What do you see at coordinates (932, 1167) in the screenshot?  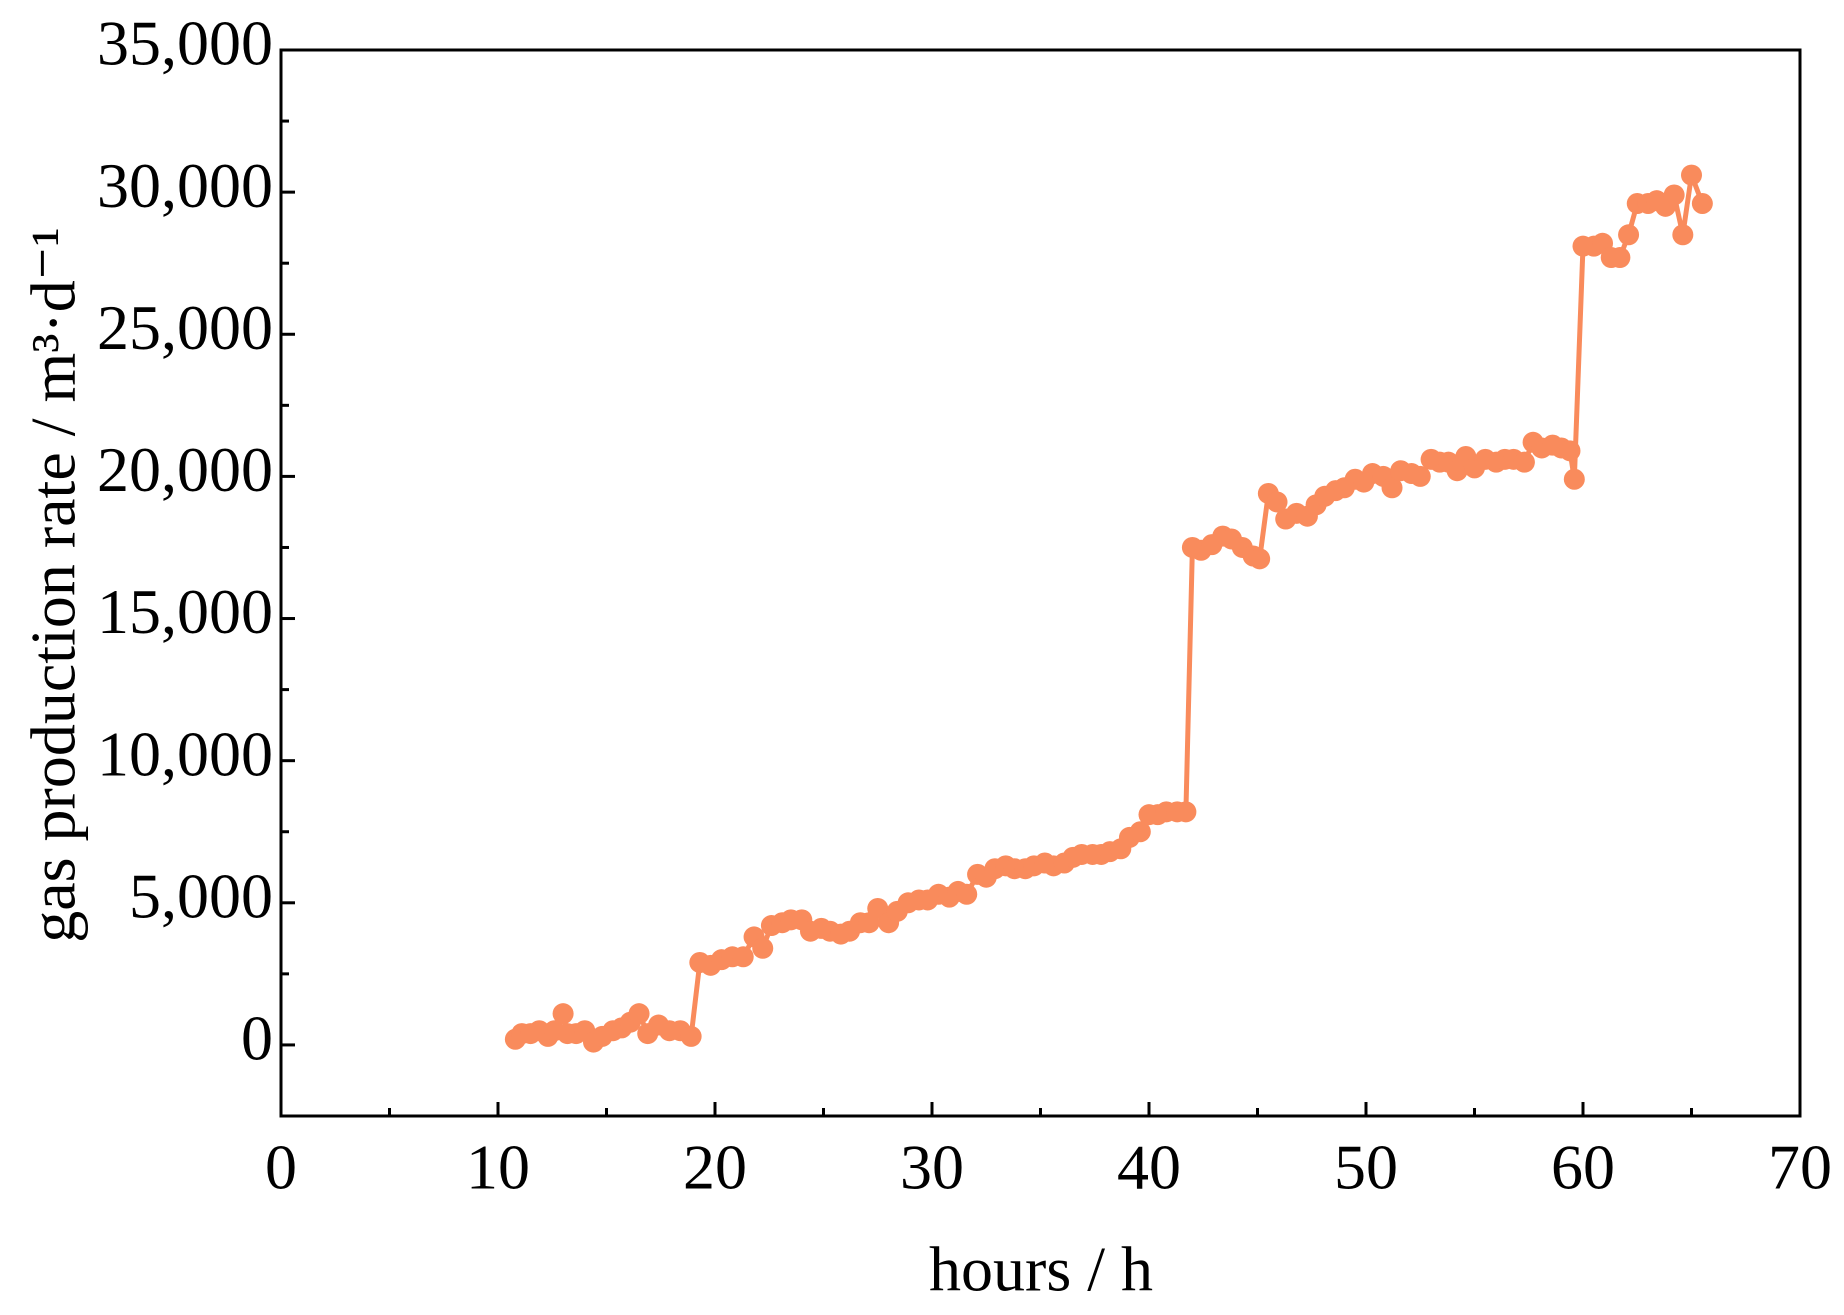 I see `x-tick-label: 30` at bounding box center [932, 1167].